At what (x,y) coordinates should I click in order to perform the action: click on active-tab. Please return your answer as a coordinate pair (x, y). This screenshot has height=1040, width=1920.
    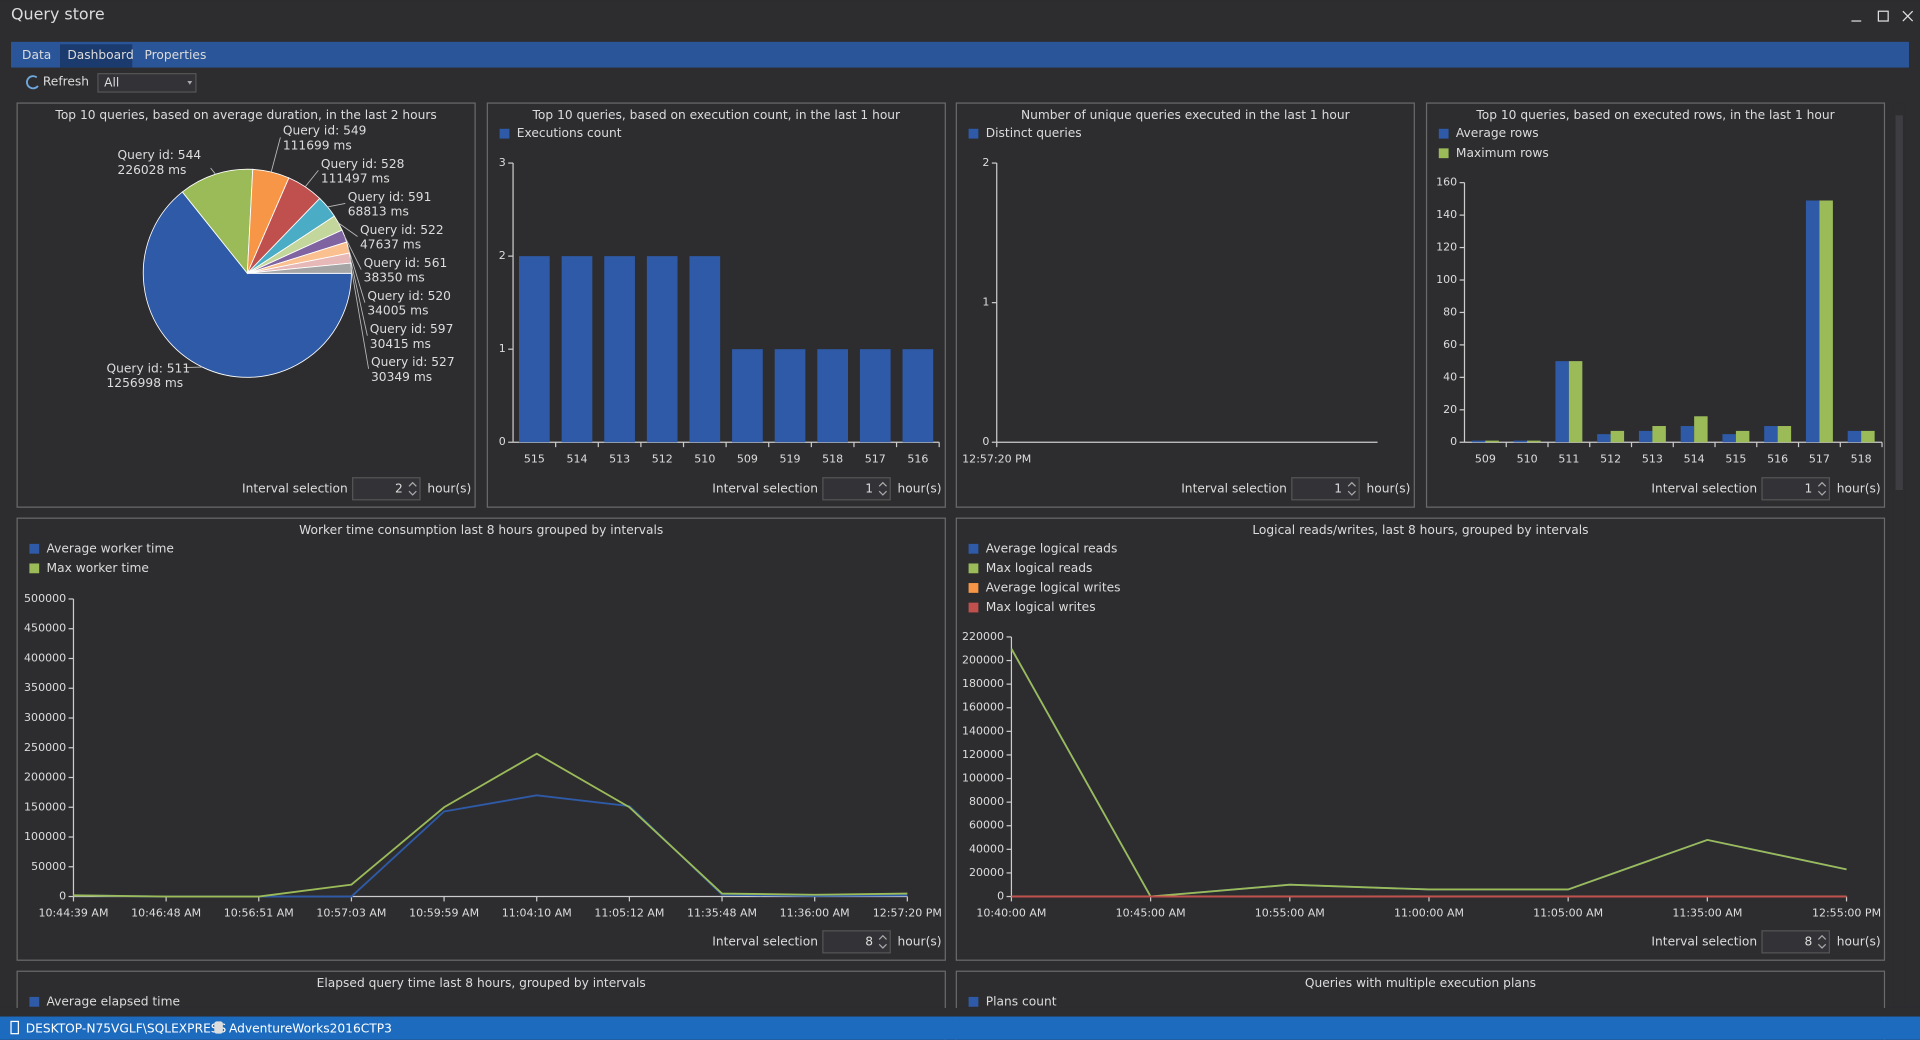
    Looking at the image, I should click on (96, 56).